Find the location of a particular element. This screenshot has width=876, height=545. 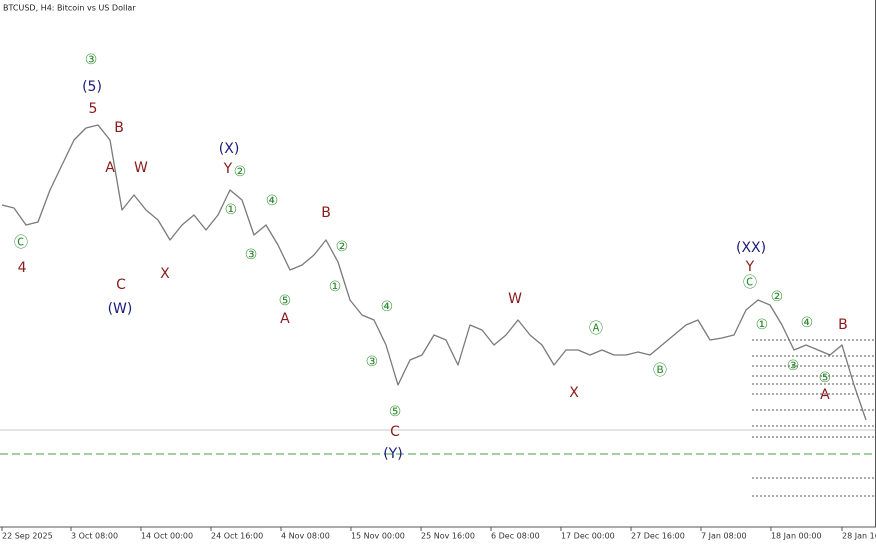

x-tick-label: 17 Dec 00:00 is located at coordinates (588, 536).